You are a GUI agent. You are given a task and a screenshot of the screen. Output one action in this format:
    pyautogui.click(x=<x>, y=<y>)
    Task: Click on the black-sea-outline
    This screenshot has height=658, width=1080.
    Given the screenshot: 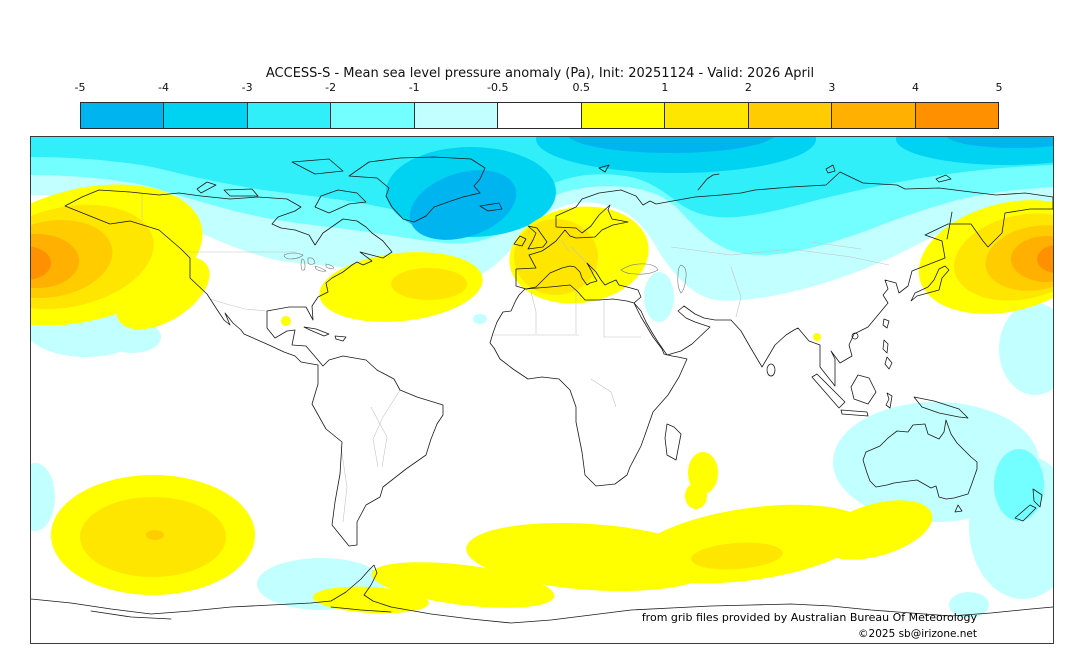 What is the action you would take?
    pyautogui.click(x=639, y=269)
    